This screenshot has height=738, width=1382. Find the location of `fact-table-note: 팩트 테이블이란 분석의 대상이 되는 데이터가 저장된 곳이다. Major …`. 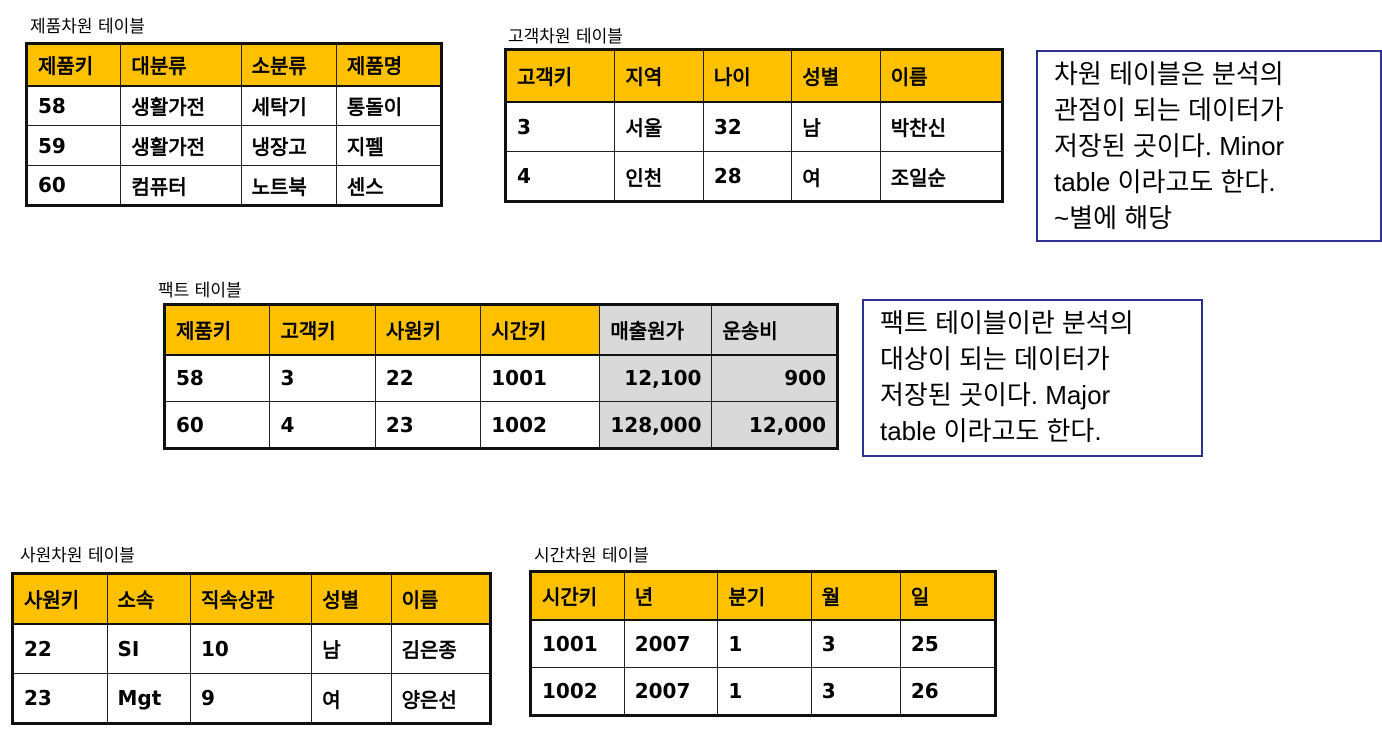

fact-table-note: 팩트 테이블이란 분석의 대상이 되는 데이터가 저장된 곳이다. Major … is located at coordinates (1032, 378).